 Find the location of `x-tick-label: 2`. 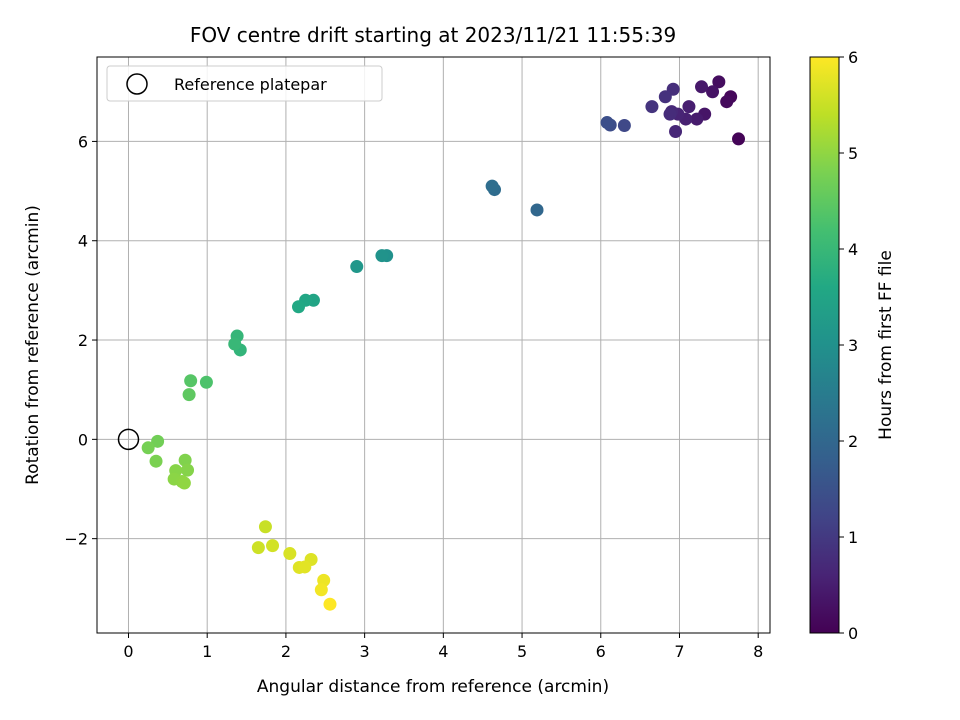

x-tick-label: 2 is located at coordinates (286, 651).